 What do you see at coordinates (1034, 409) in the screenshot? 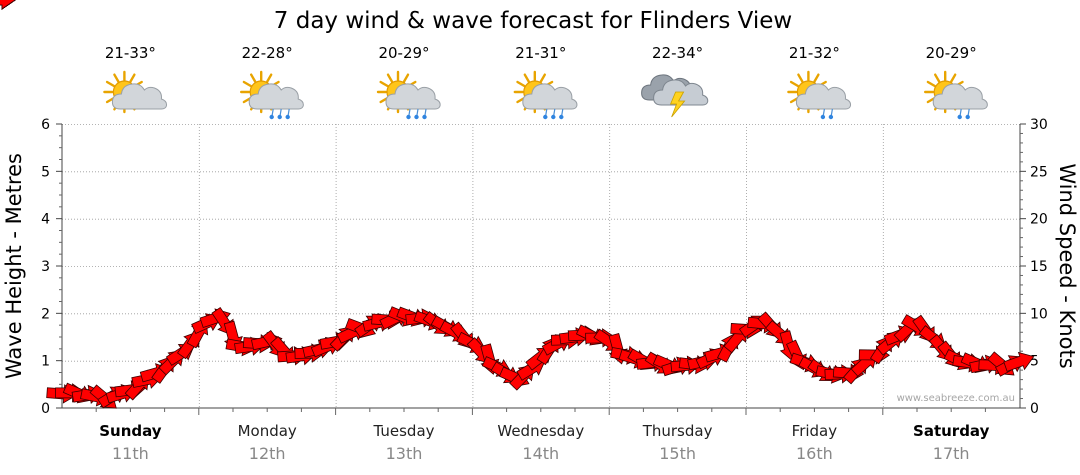
I see `right-tick-label: 0` at bounding box center [1034, 409].